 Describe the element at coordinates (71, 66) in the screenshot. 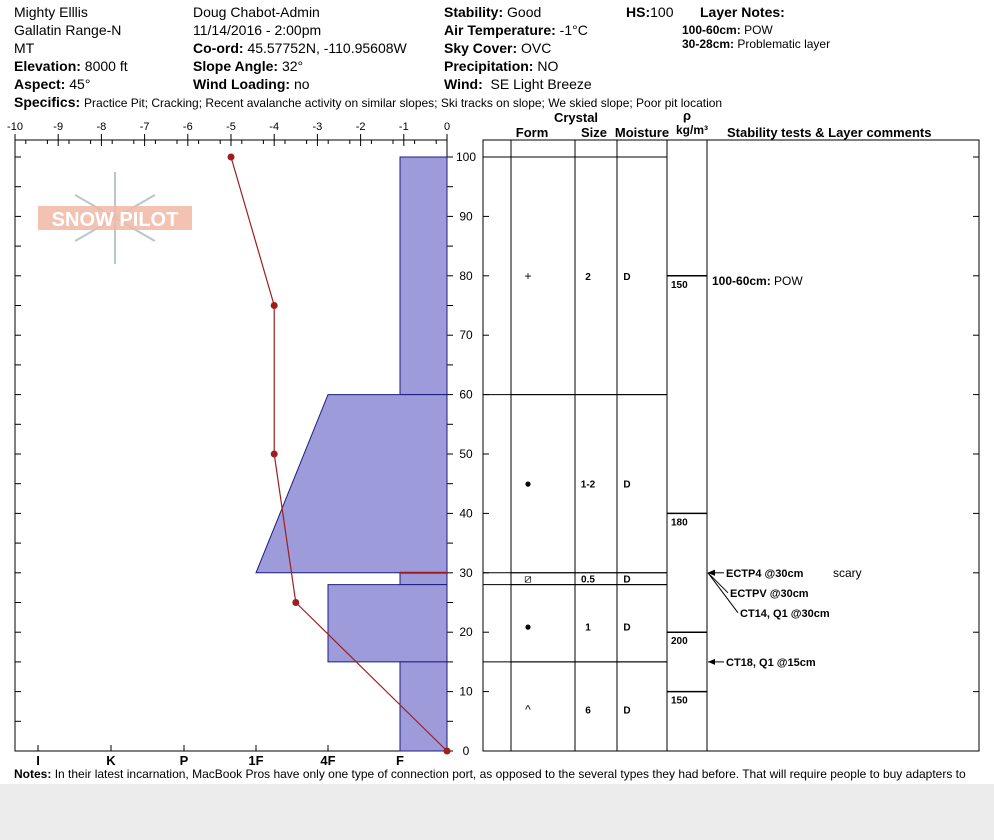

I see `elevation: Elevation: 8000 ft` at that location.